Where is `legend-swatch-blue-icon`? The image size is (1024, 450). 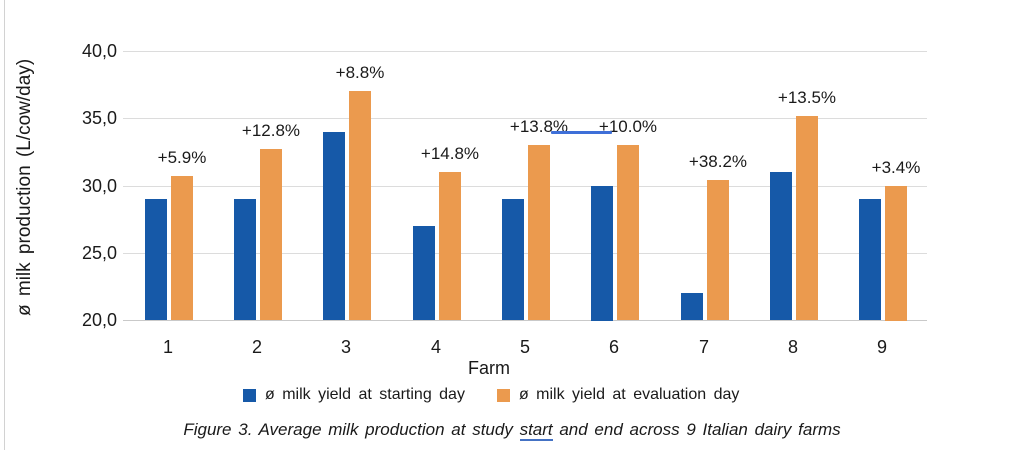
legend-swatch-blue-icon is located at coordinates (249, 395).